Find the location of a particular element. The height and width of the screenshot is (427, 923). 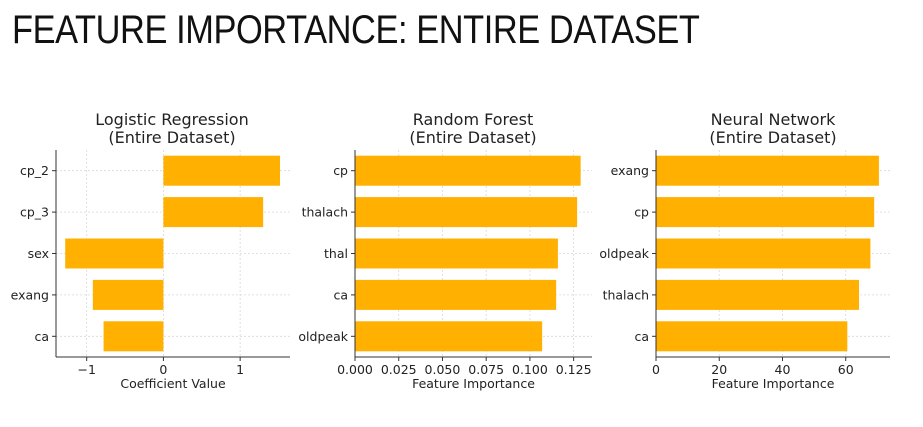

x-axis-label: Coefficient Value is located at coordinates (173, 383).